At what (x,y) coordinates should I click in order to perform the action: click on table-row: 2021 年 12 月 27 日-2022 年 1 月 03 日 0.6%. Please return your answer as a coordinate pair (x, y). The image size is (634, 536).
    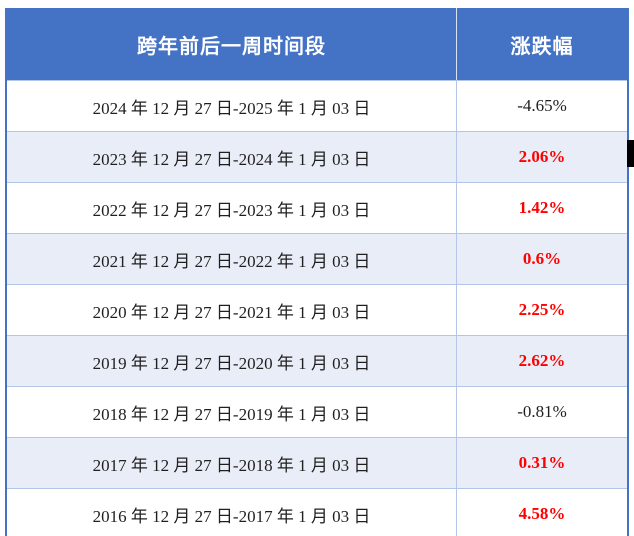
    Looking at the image, I should click on (317, 258).